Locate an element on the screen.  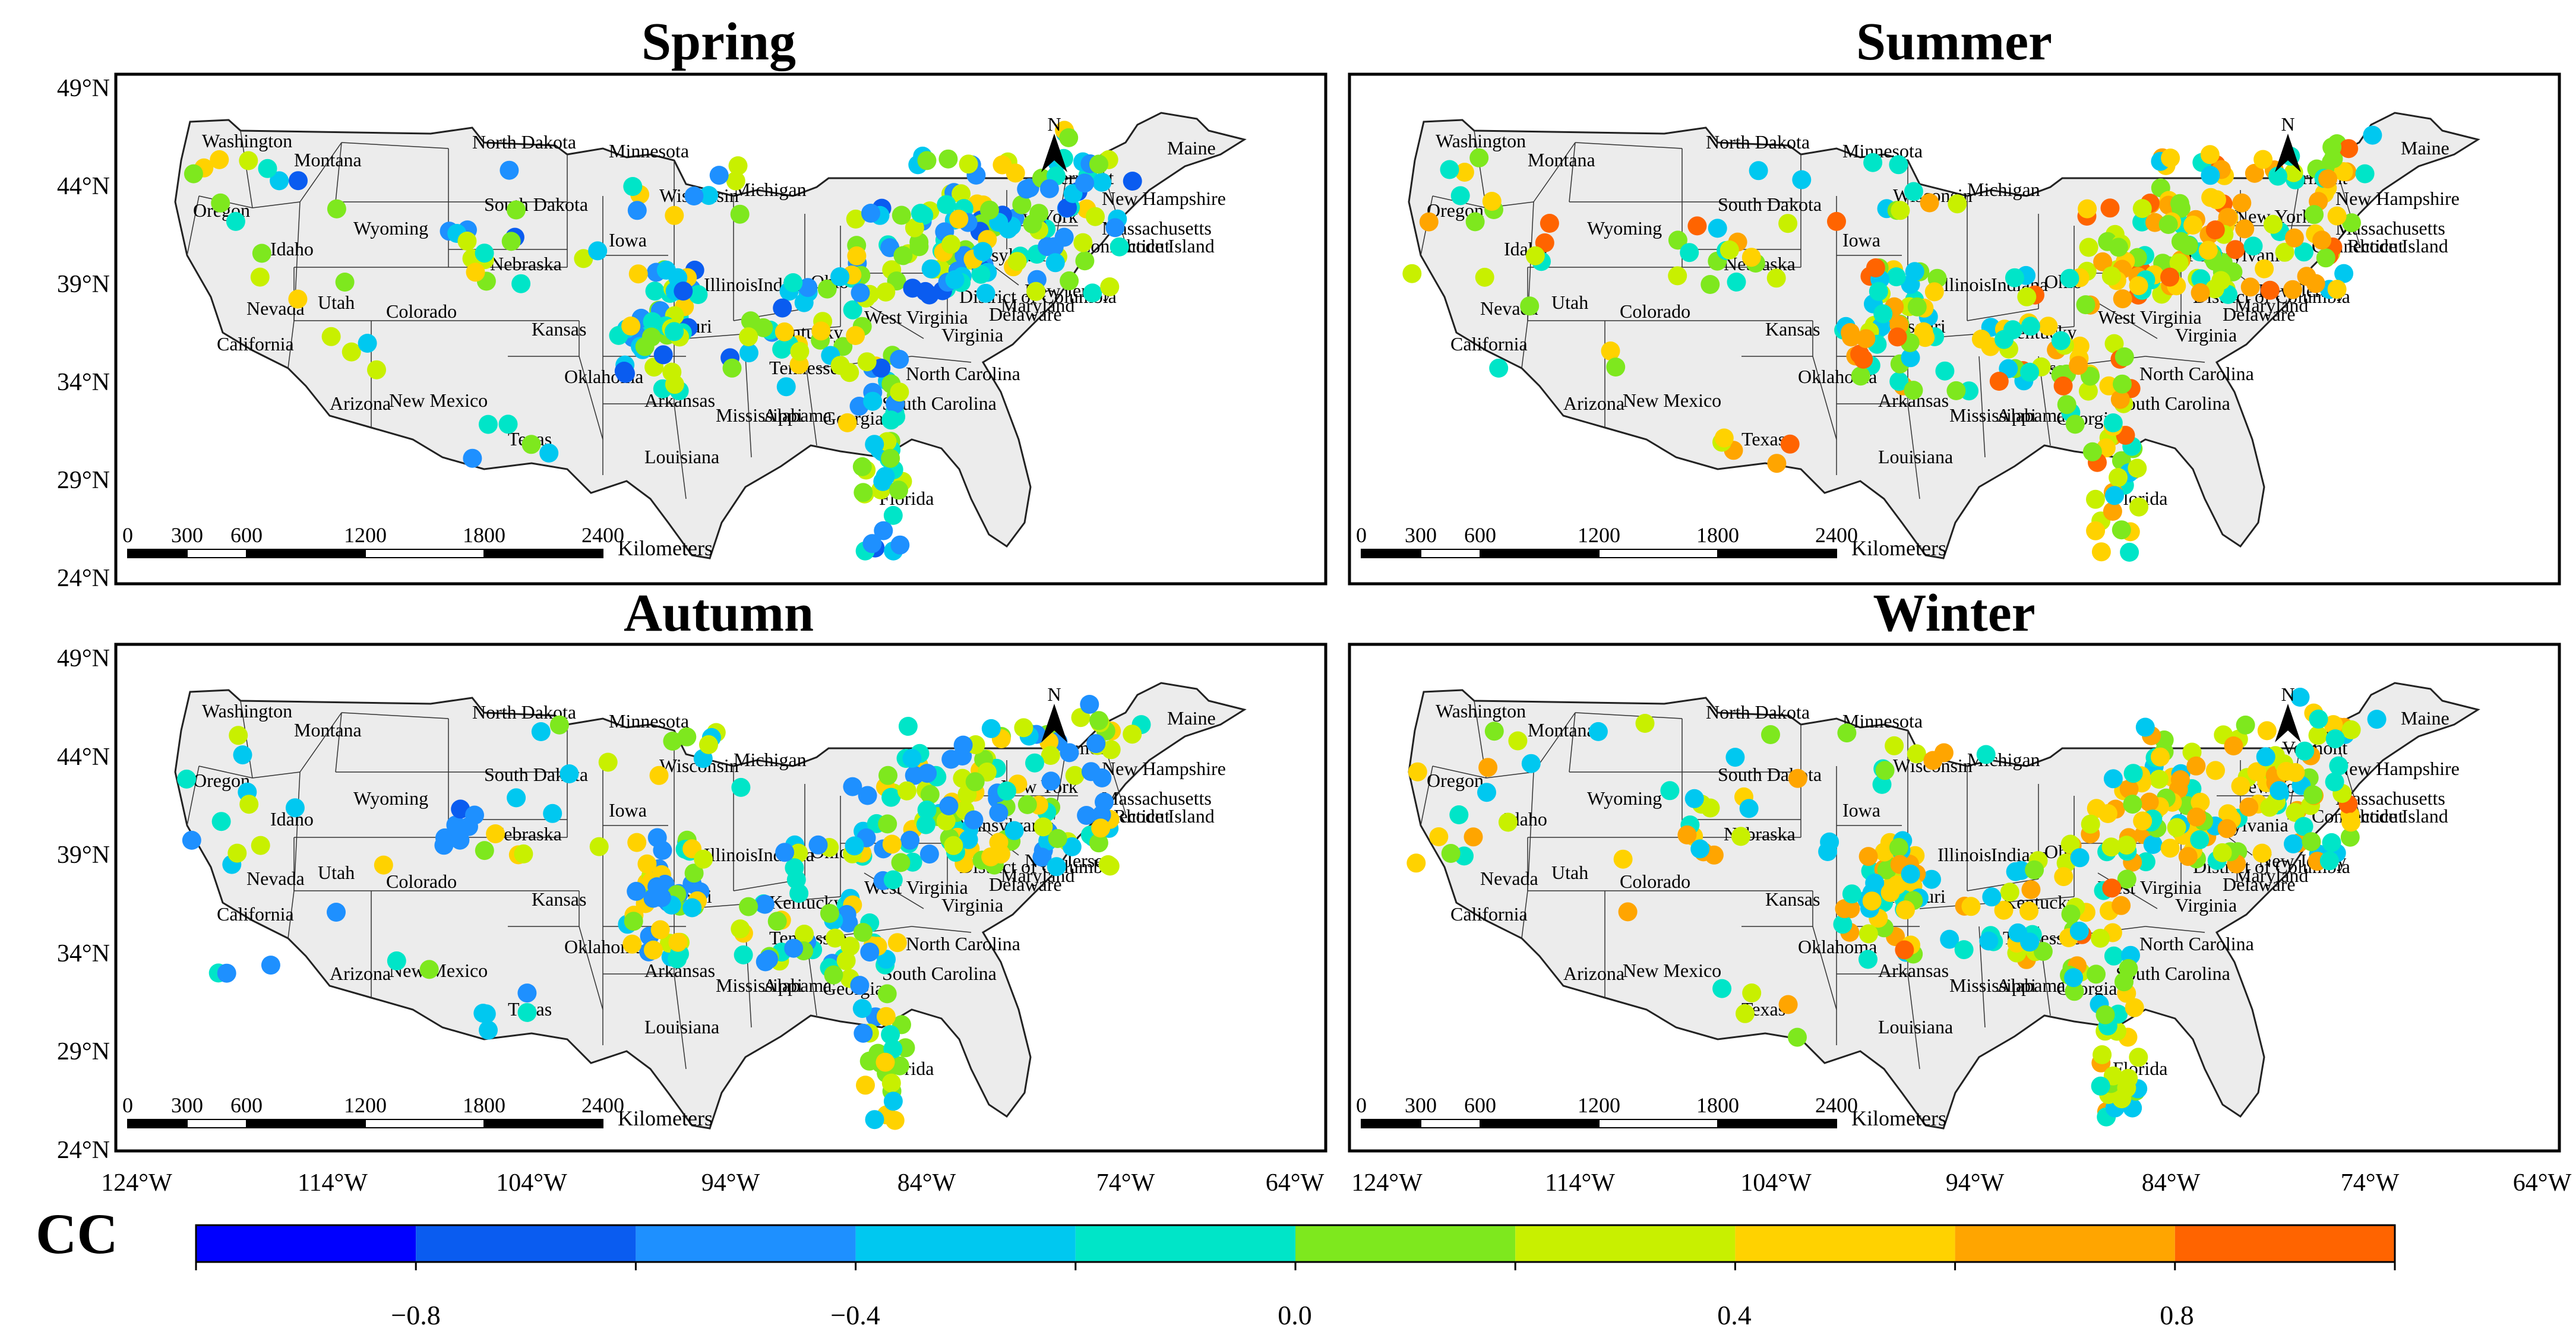
scale-bar-segment is located at coordinates (1391, 1123).